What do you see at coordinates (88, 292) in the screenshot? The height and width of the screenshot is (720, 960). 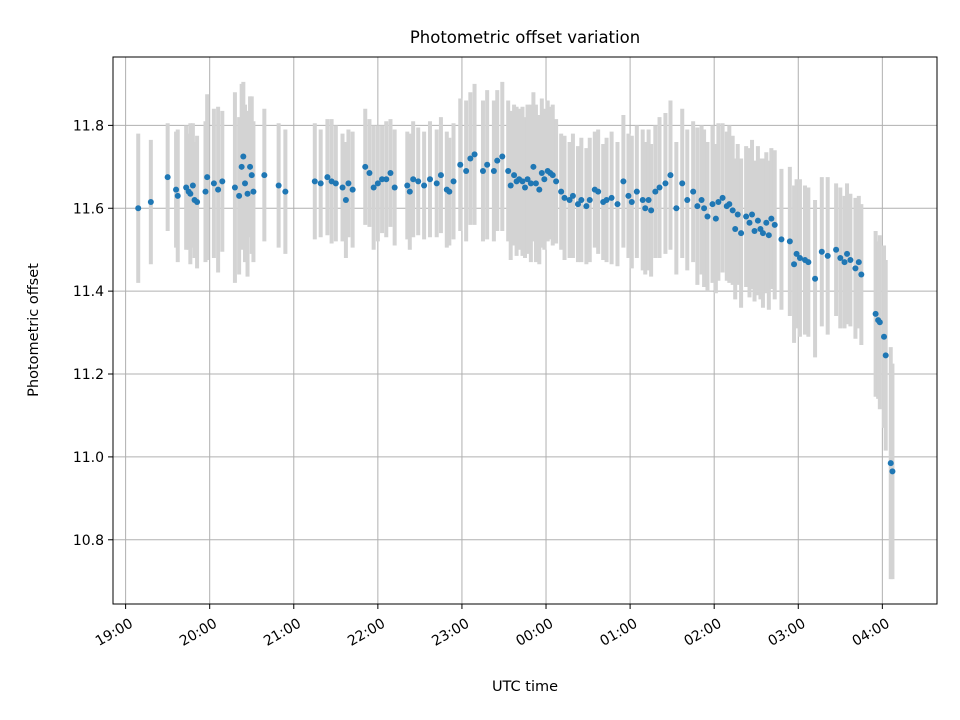 I see `y-tick-label: 11.4` at bounding box center [88, 292].